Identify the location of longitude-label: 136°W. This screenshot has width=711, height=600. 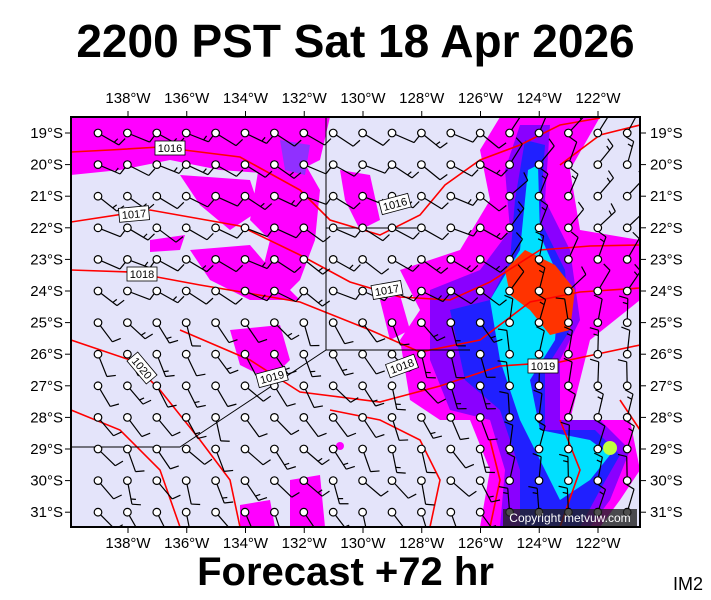
(187, 543).